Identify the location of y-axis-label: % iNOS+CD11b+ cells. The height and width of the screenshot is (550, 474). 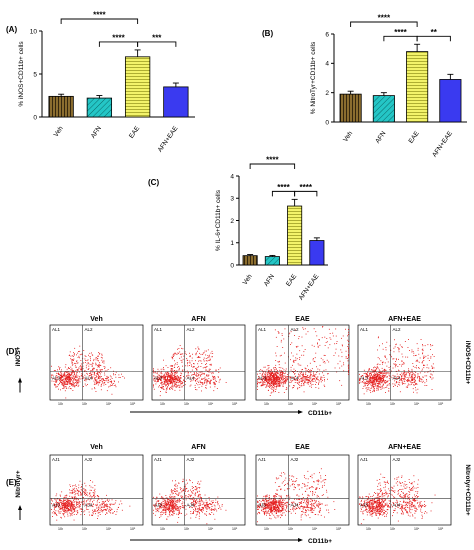
(21, 74).